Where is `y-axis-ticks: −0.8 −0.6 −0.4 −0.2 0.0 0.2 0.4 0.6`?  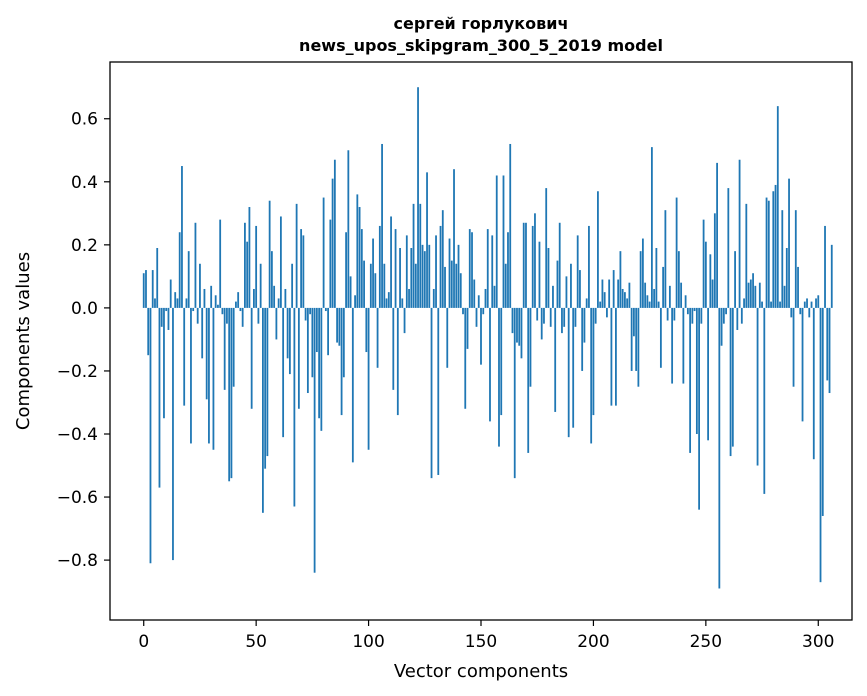 y-axis-ticks: −0.8 −0.6 −0.4 −0.2 0.0 0.2 0.4 0.6 is located at coordinates (83, 340).